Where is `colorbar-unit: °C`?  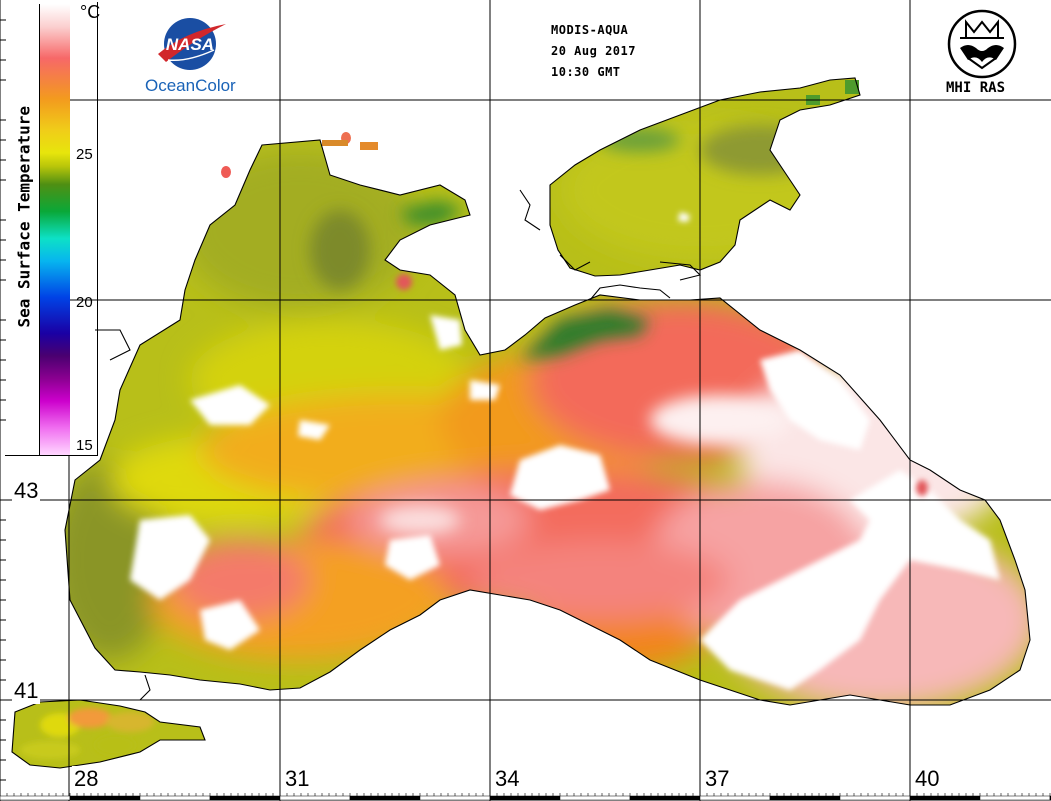
colorbar-unit: °C is located at coordinates (90, 12).